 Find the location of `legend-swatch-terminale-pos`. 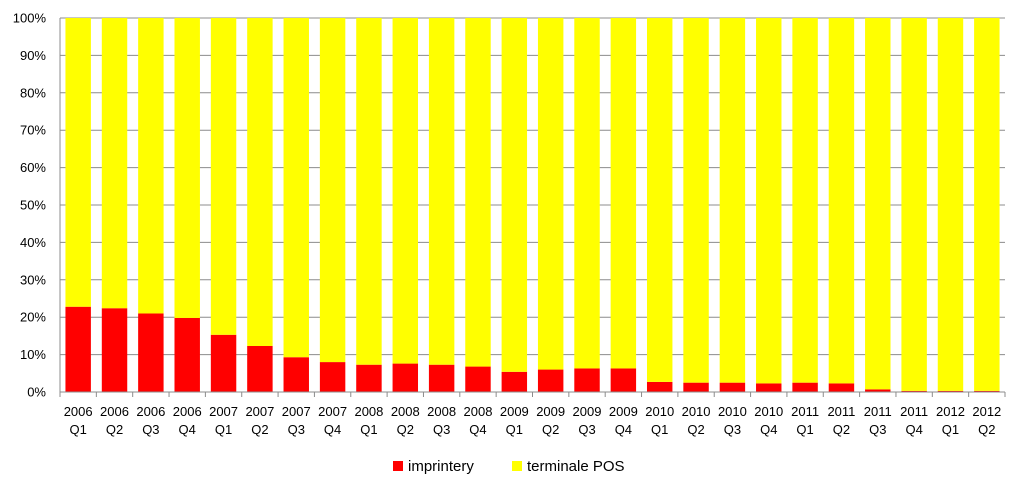

legend-swatch-terminale-pos is located at coordinates (517, 466).